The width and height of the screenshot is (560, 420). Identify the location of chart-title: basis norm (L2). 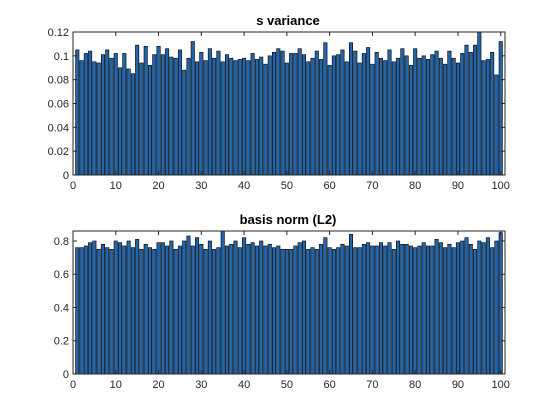
(288, 219).